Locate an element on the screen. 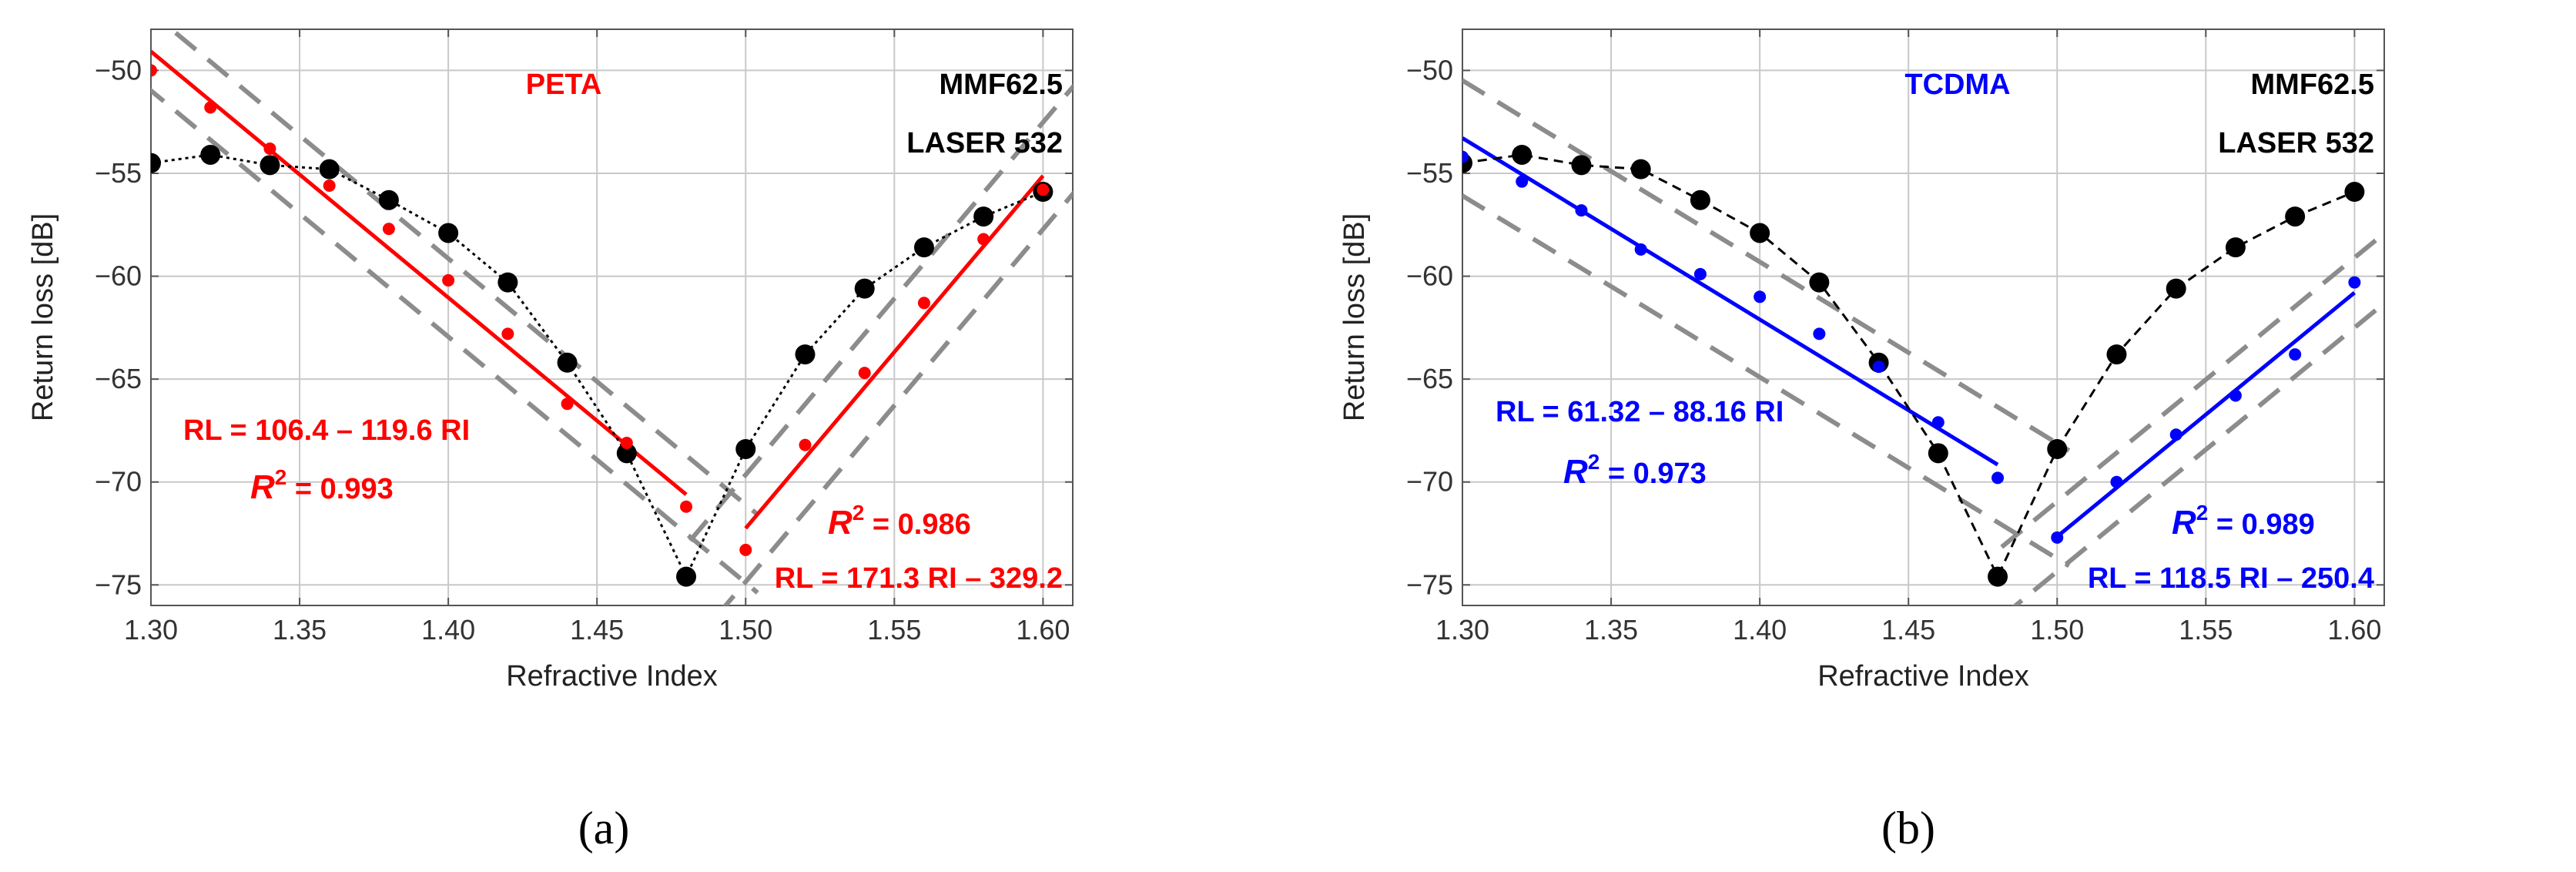 This screenshot has width=2576, height=872. x-tick-label: 1.45 is located at coordinates (1908, 630).